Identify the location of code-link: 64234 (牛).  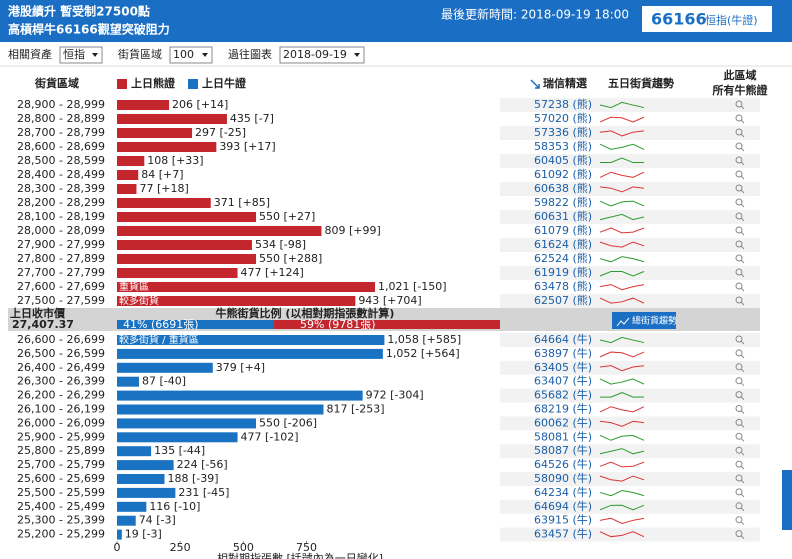
(563, 492).